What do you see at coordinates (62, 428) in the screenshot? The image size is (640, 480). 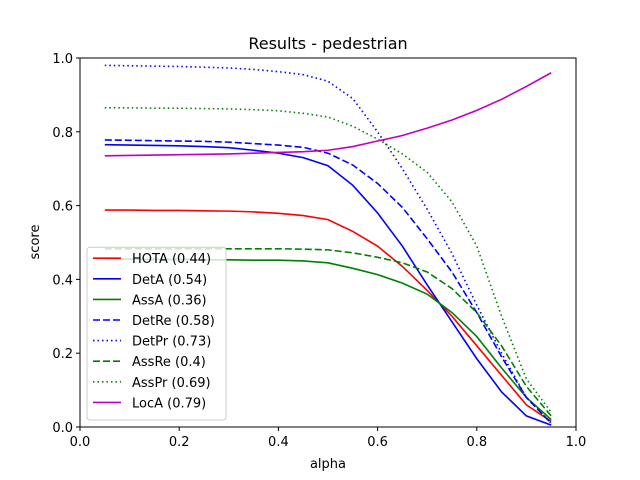 I see `y-tick-label: 0.0` at bounding box center [62, 428].